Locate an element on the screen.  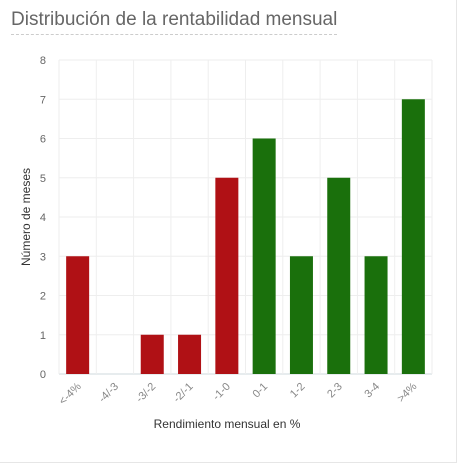
y-tick-label: 7 is located at coordinates (43, 100).